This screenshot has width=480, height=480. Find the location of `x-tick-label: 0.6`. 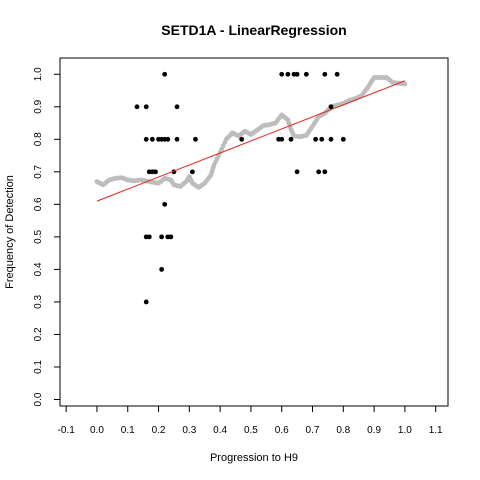

x-tick-label: 0.6 is located at coordinates (282, 430).